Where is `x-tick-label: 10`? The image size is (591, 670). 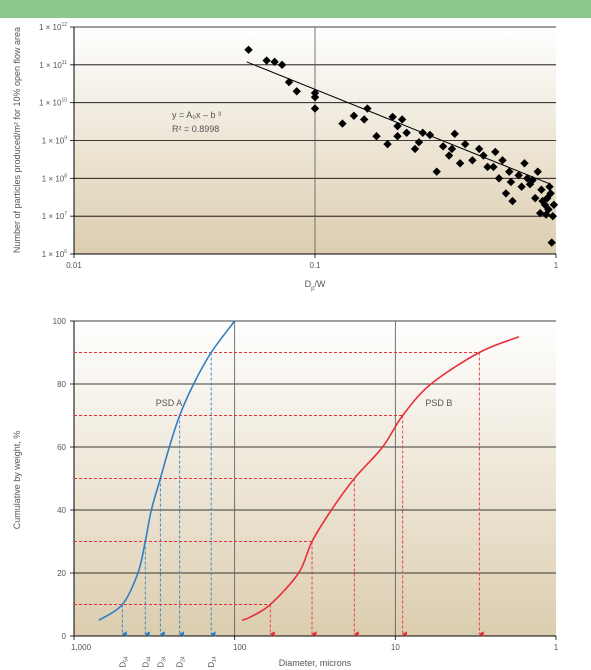 x-tick-label: 10 is located at coordinates (395, 647).